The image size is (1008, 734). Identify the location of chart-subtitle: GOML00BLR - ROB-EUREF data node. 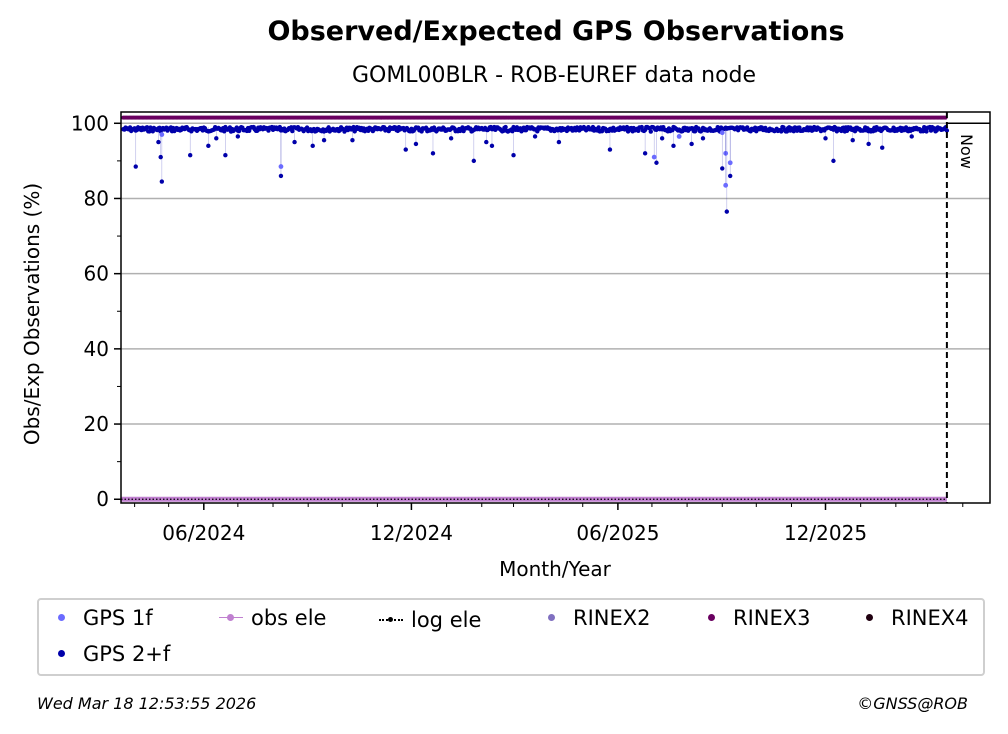
(554, 75).